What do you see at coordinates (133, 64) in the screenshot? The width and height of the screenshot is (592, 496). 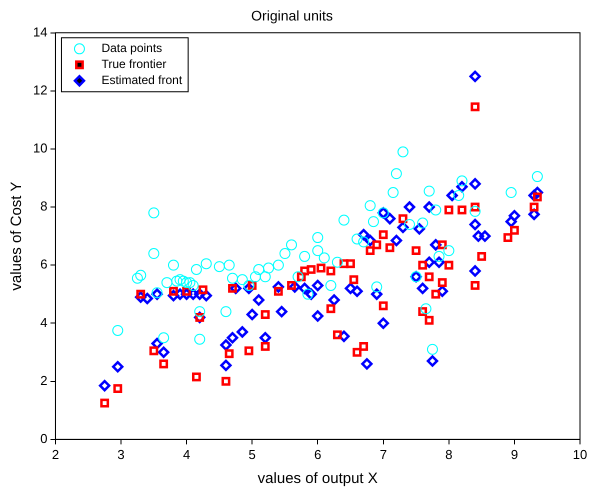 I see `legend-label: True frontier` at bounding box center [133, 64].